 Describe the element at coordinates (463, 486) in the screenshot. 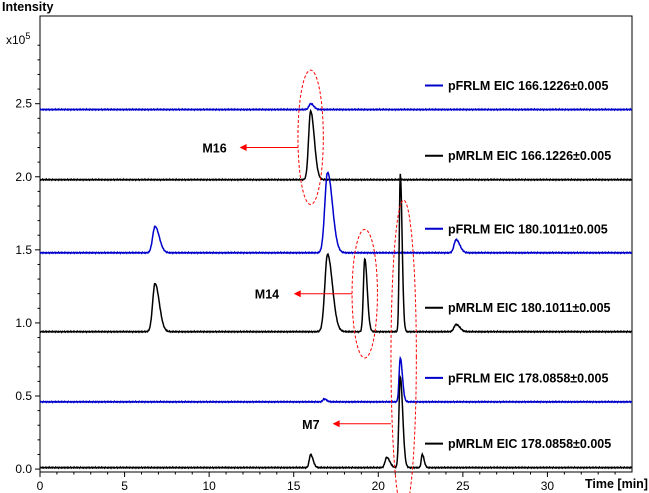

I see `x-tick-label: 25` at that location.